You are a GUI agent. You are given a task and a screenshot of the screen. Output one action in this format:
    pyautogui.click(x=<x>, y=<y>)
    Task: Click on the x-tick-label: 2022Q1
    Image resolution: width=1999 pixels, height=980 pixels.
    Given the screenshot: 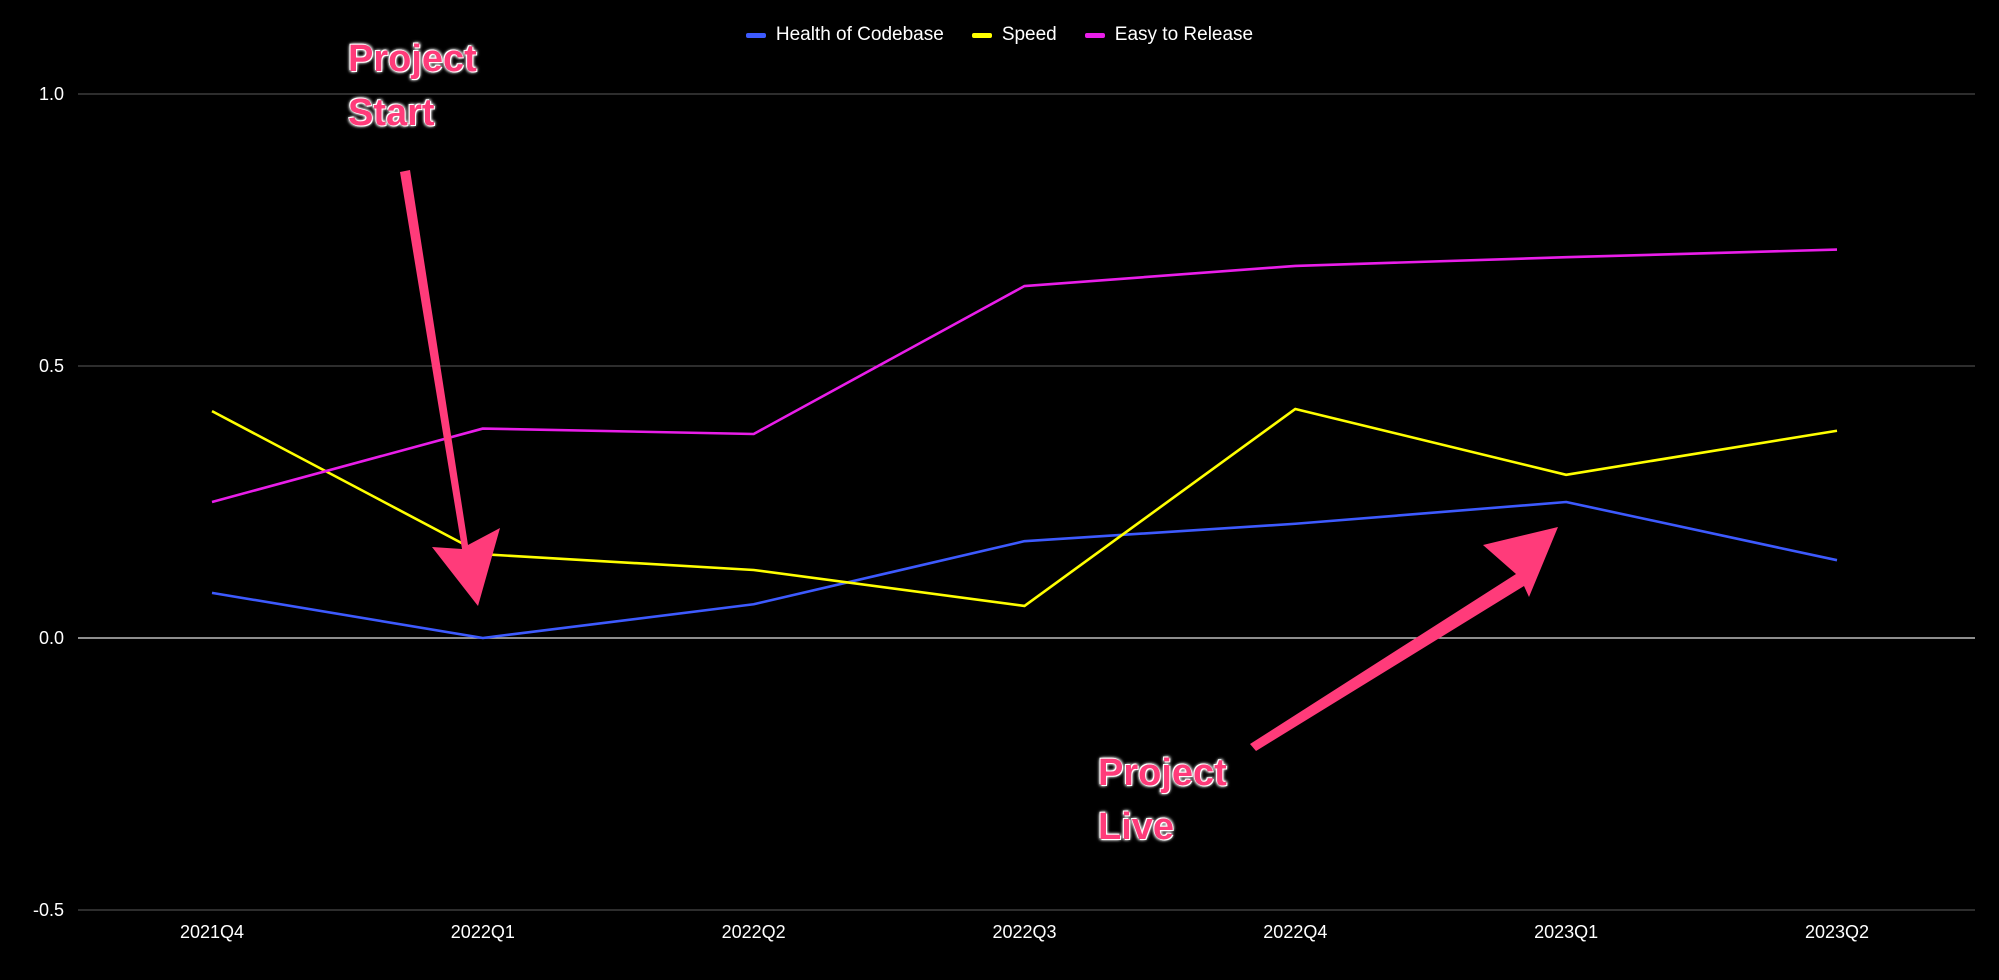 What is the action you would take?
    pyautogui.click(x=483, y=932)
    